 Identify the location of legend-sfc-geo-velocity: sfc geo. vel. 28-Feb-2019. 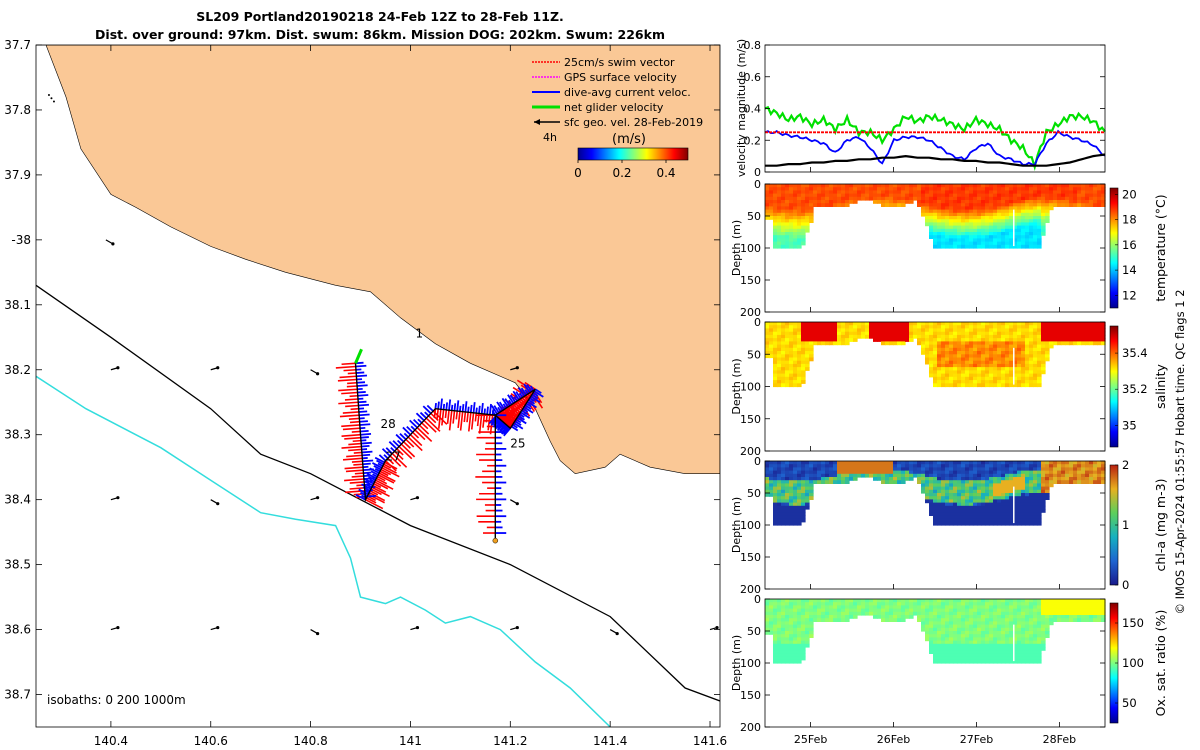
(618, 122).